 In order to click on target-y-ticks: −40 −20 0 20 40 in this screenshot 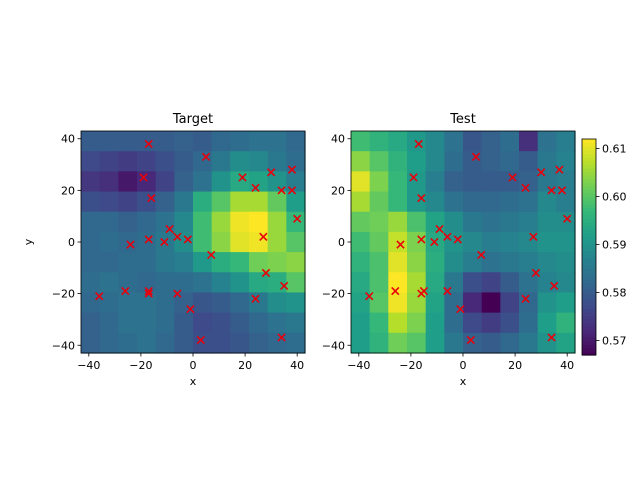, I will do `click(66, 242)`.